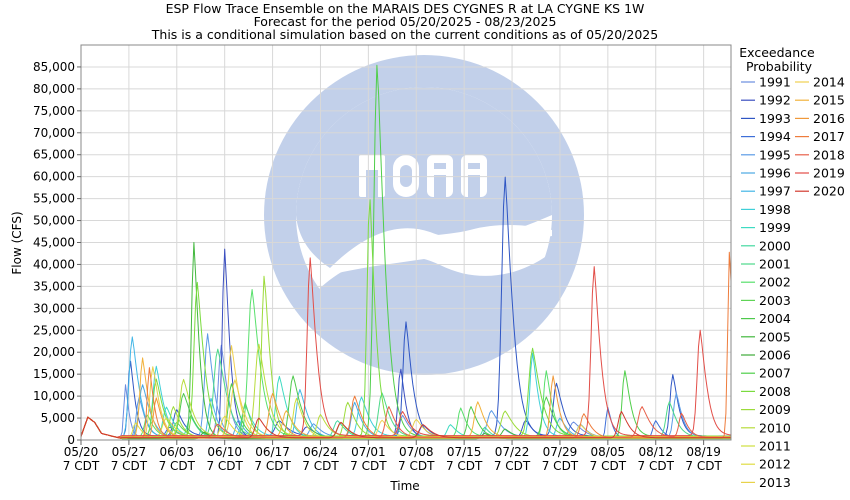 The height and width of the screenshot is (500, 850). What do you see at coordinates (775, 409) in the screenshot?
I see `legend-label-2009: 2009` at bounding box center [775, 409].